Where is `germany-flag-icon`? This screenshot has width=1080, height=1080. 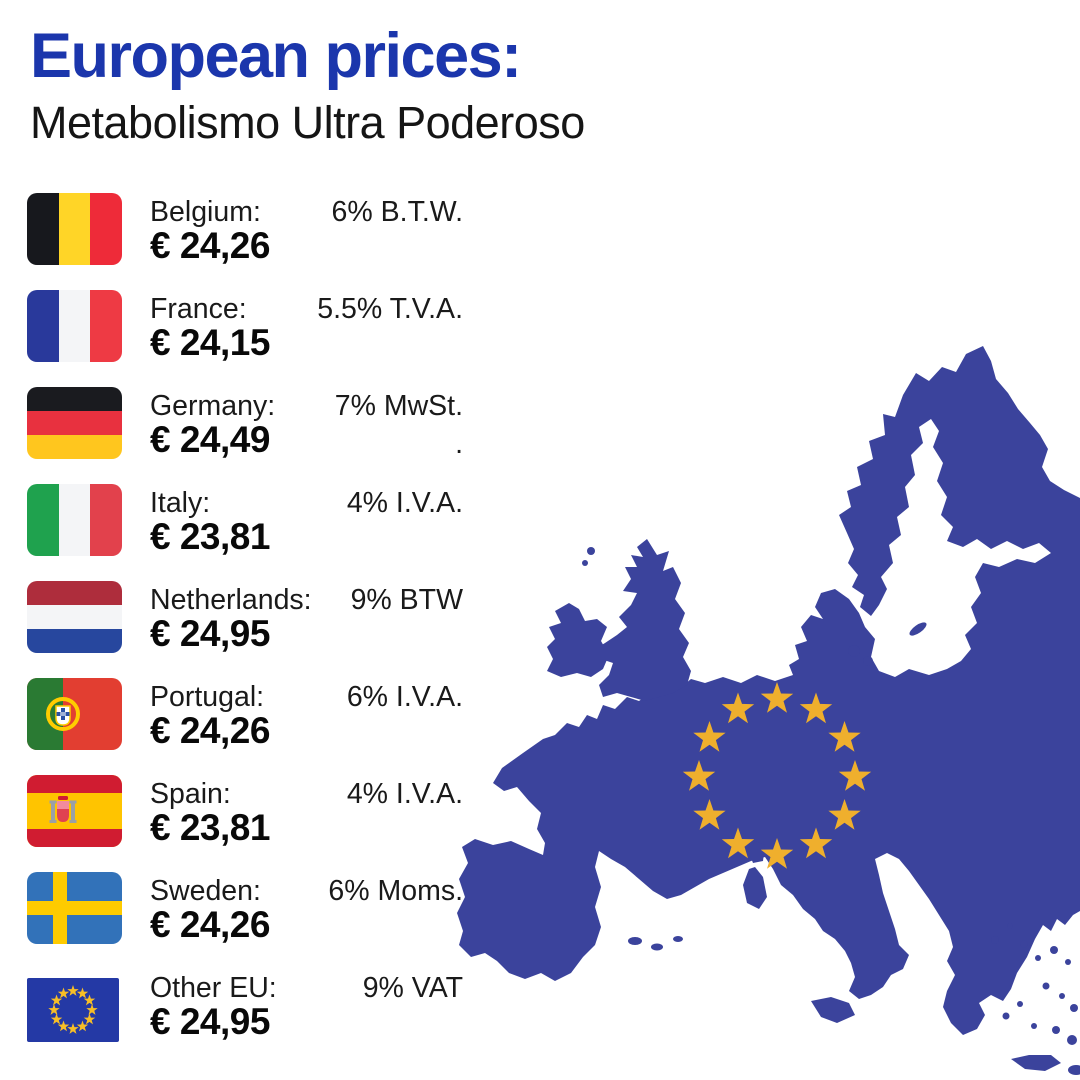 germany-flag-icon is located at coordinates (74, 423).